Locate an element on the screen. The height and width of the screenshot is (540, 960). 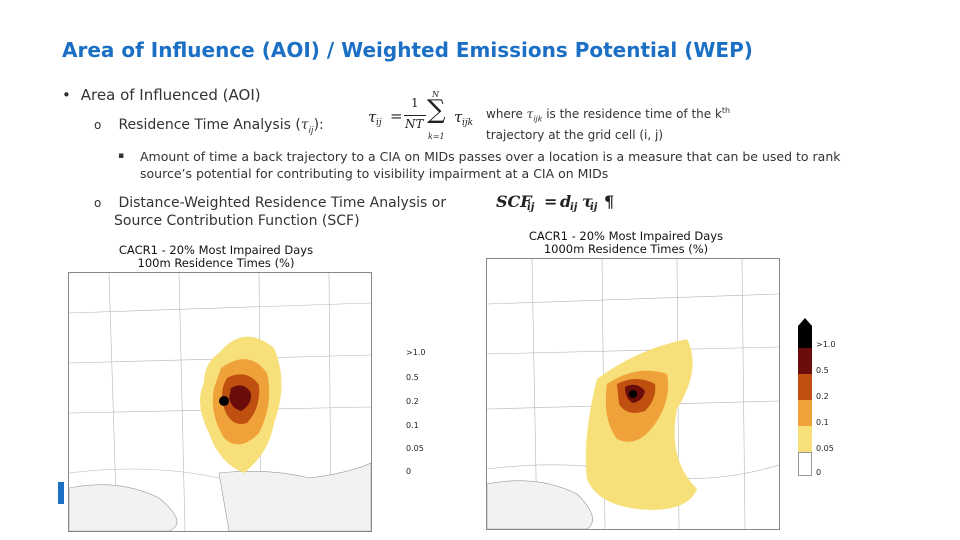
scf-lhs: SCF is located at coordinates (514, 201).